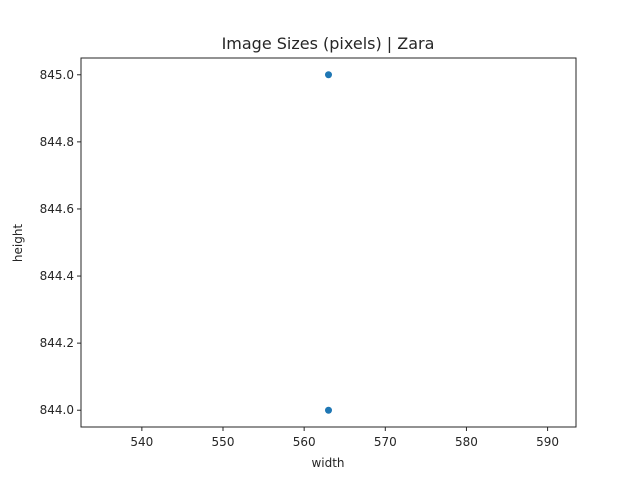 The width and height of the screenshot is (640, 480). I want to click on x-tick-label: 590, so click(547, 442).